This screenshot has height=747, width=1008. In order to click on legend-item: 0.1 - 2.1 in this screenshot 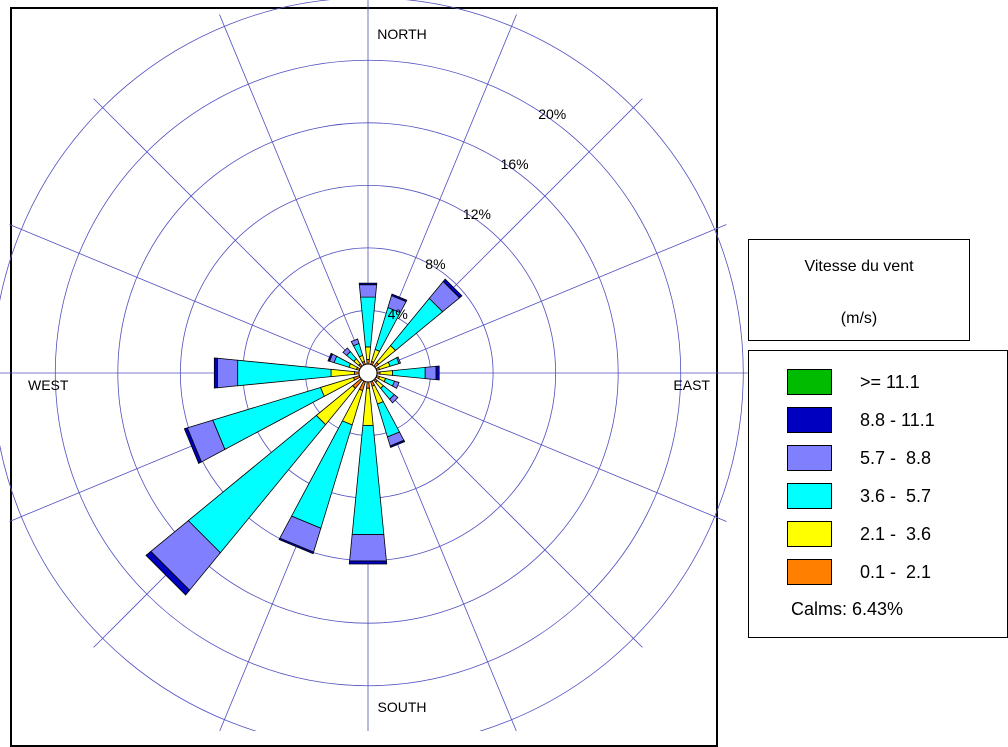, I will do `click(859, 572)`.